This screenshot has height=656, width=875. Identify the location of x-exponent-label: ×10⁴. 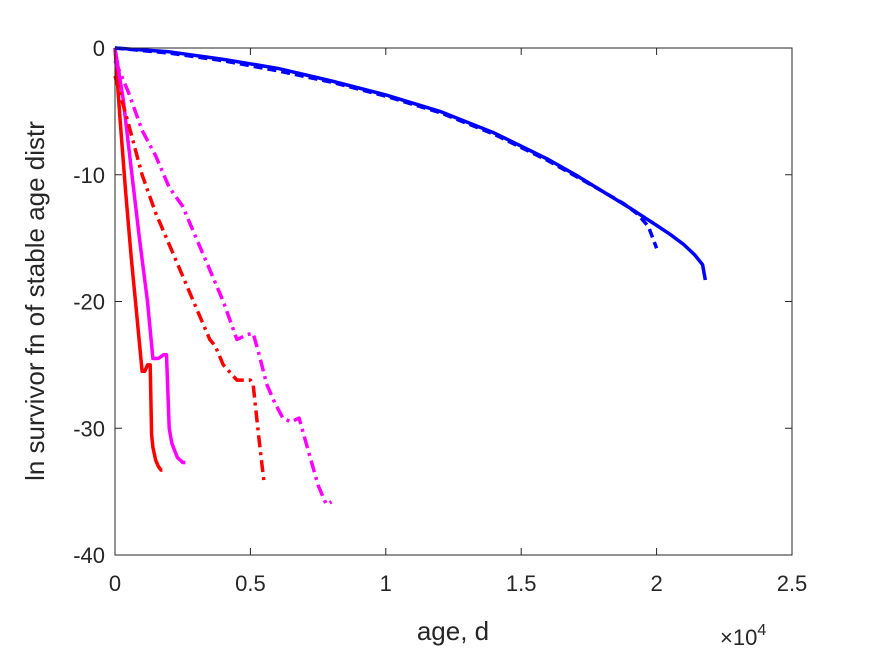
(743, 636).